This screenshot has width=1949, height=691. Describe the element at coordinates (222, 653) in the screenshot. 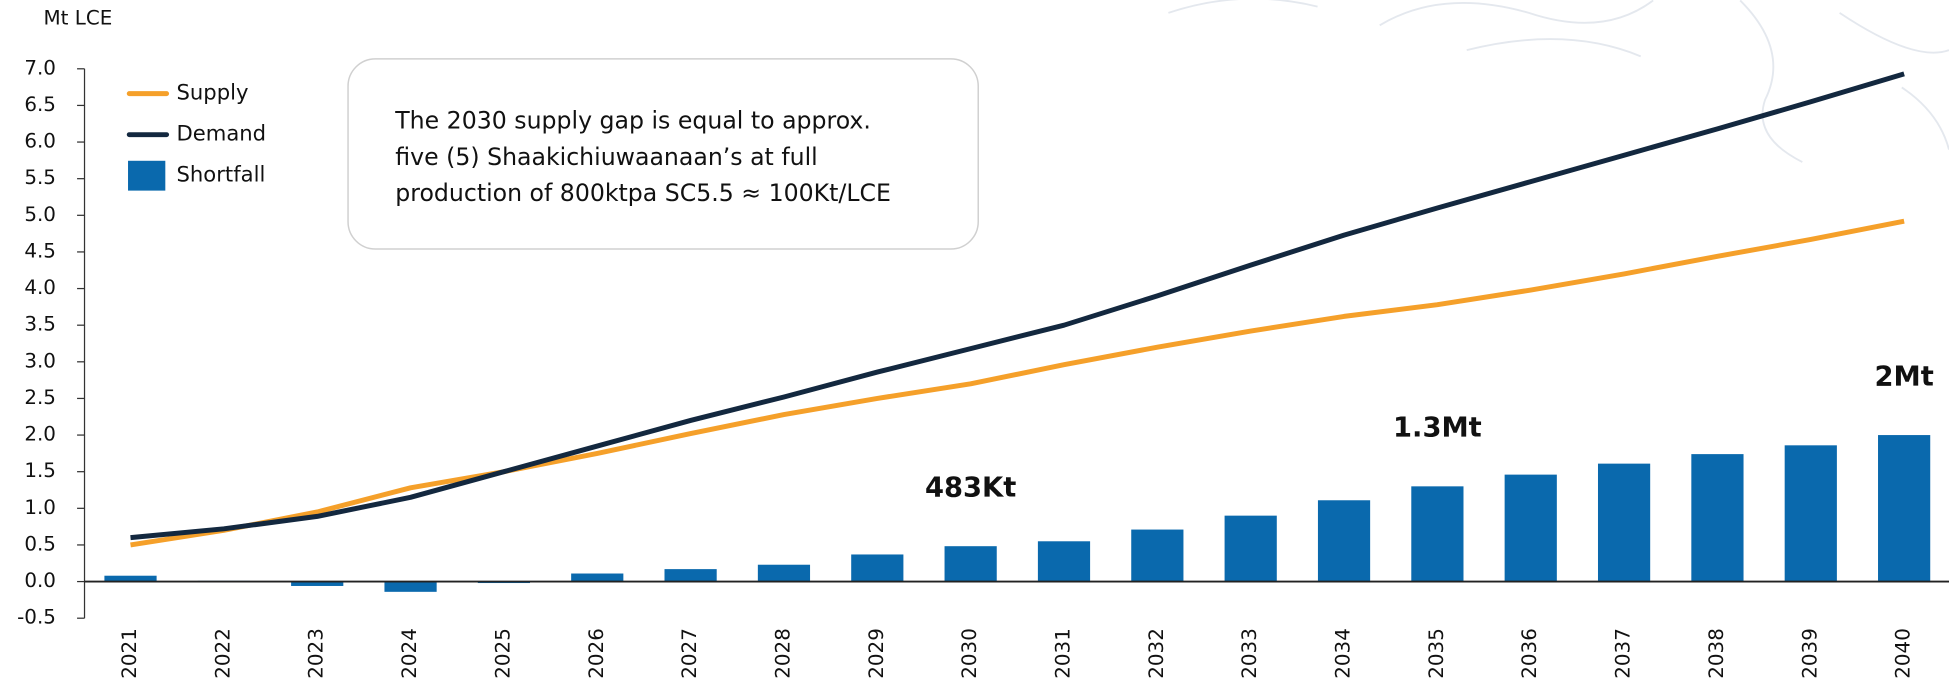

I see `x-tick-label: 2022` at that location.